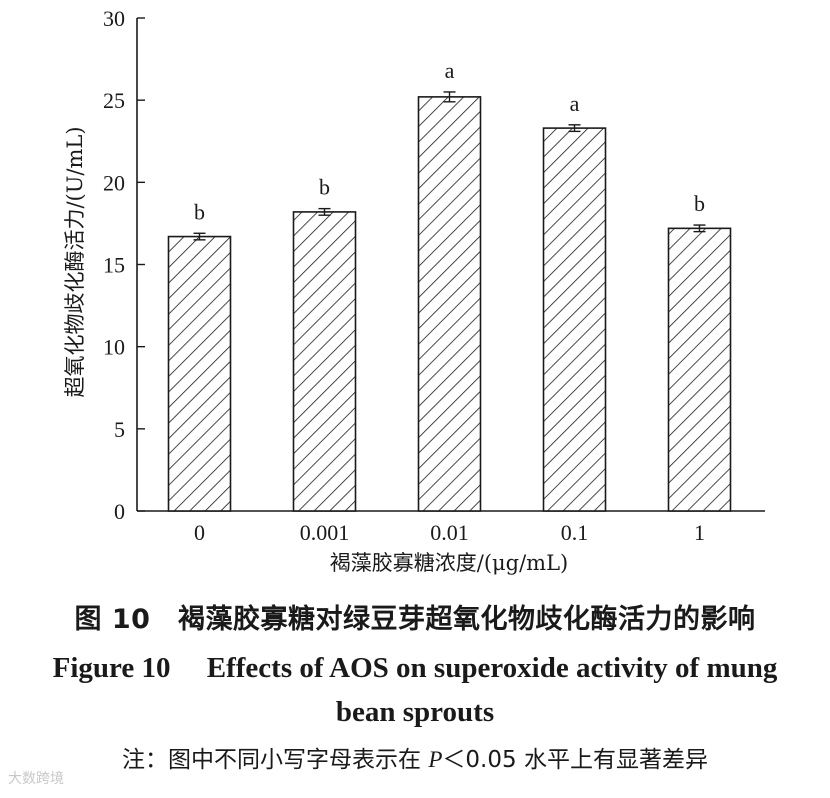 This screenshot has width=830, height=798. What do you see at coordinates (415, 619) in the screenshot?
I see `figure-caption-zh: 图 10 褐藻胶寡糖对绿豆芽超氧化物歧化酶活力的影响` at bounding box center [415, 619].